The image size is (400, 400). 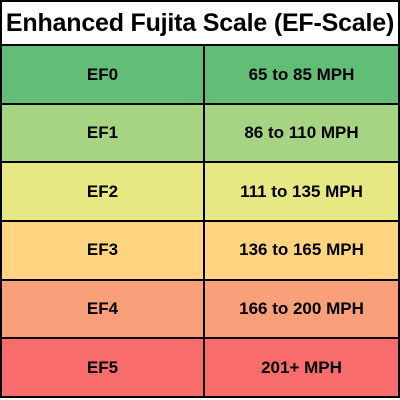 What do you see at coordinates (102, 74) in the screenshot?
I see `rating-cell: EF0` at bounding box center [102, 74].